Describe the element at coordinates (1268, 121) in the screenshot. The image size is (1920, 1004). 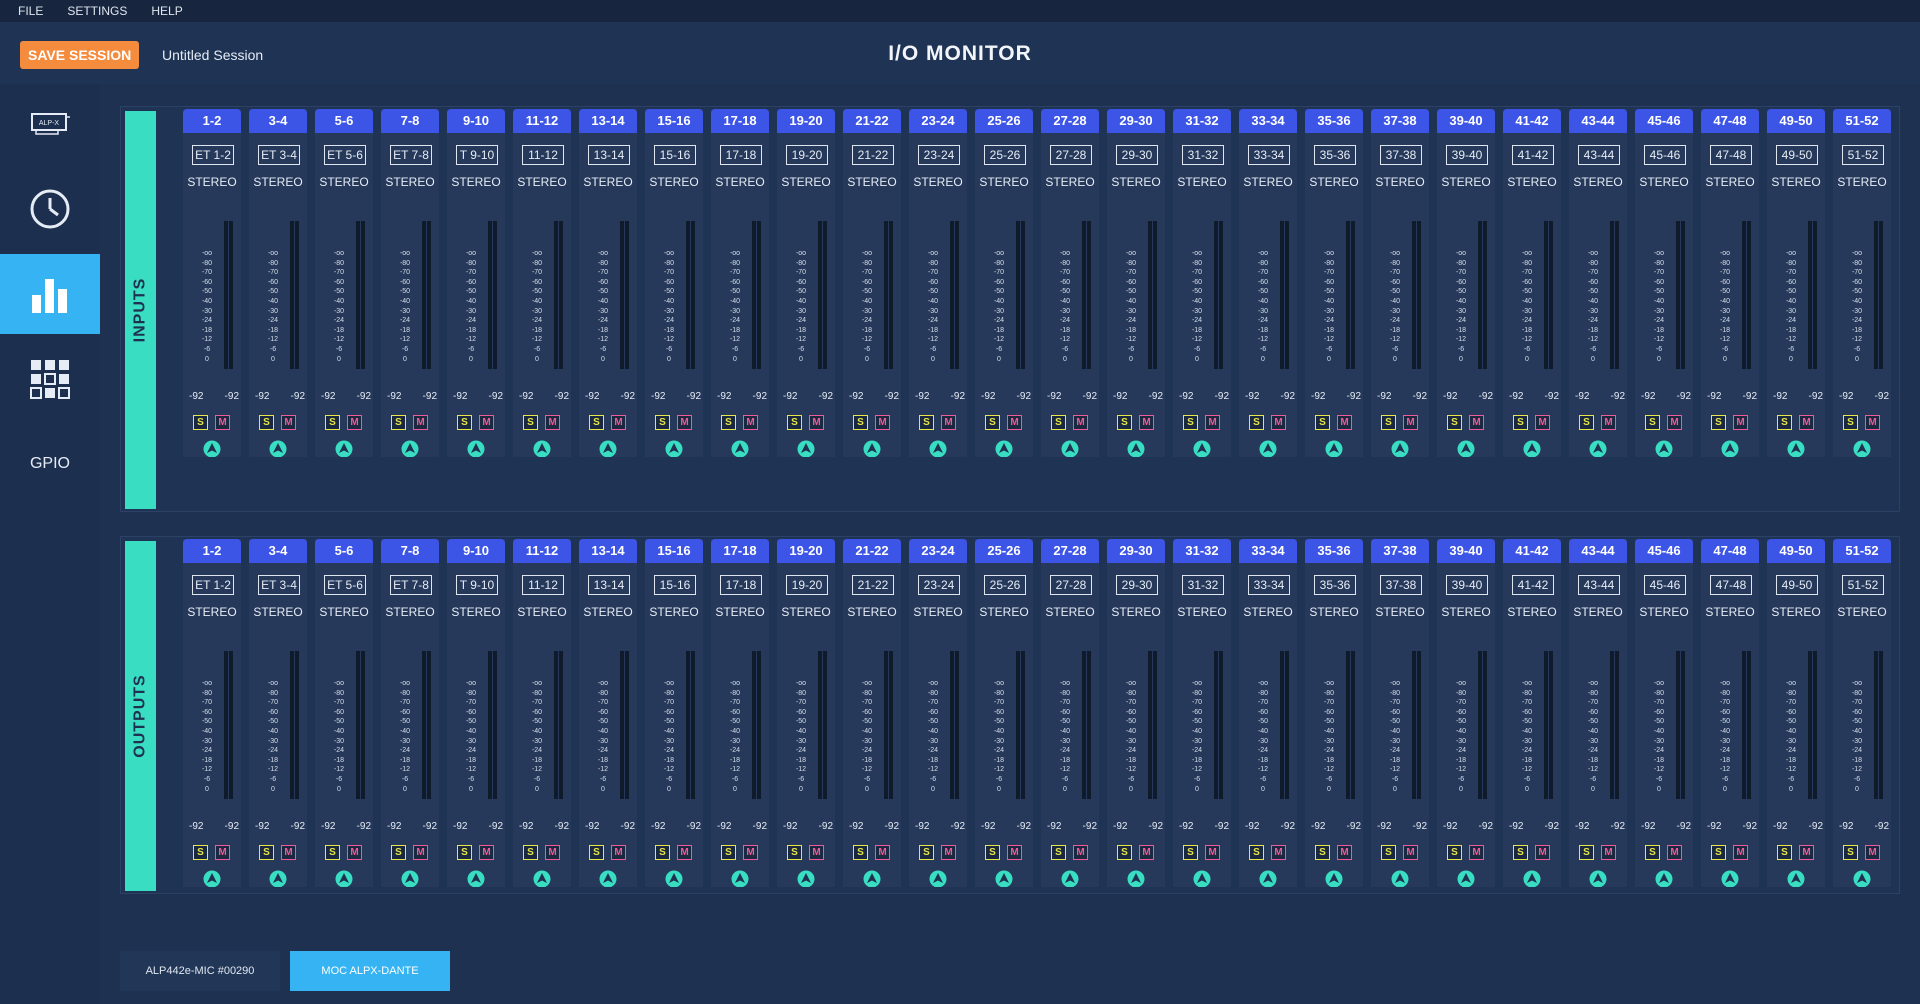
I see `channel-tab: 33-34` at that location.